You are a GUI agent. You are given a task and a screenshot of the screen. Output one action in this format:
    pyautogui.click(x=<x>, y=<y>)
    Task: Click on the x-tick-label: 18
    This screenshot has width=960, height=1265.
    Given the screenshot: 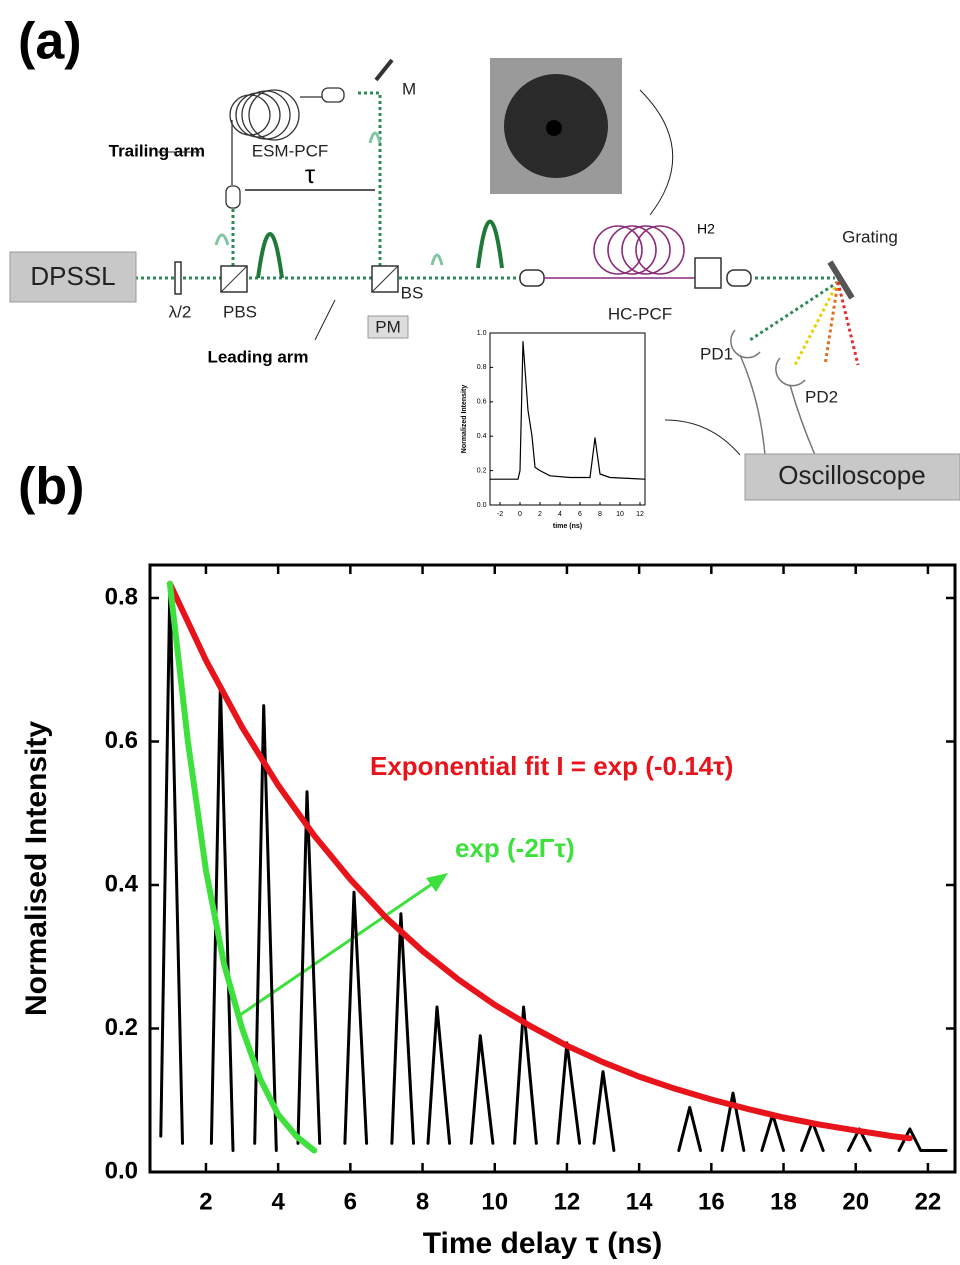 What is the action you would take?
    pyautogui.click(x=783, y=1202)
    